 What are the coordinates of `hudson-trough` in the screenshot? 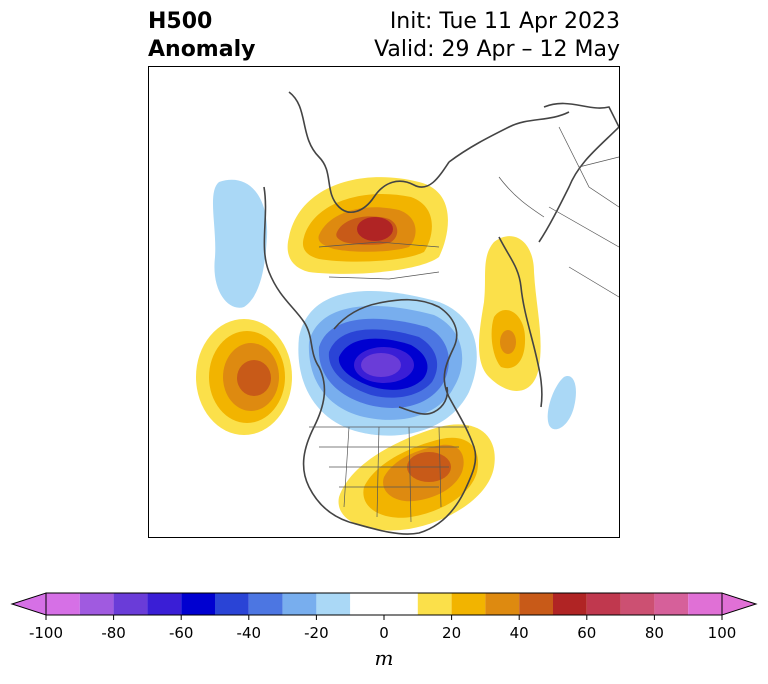 It's located at (387, 363).